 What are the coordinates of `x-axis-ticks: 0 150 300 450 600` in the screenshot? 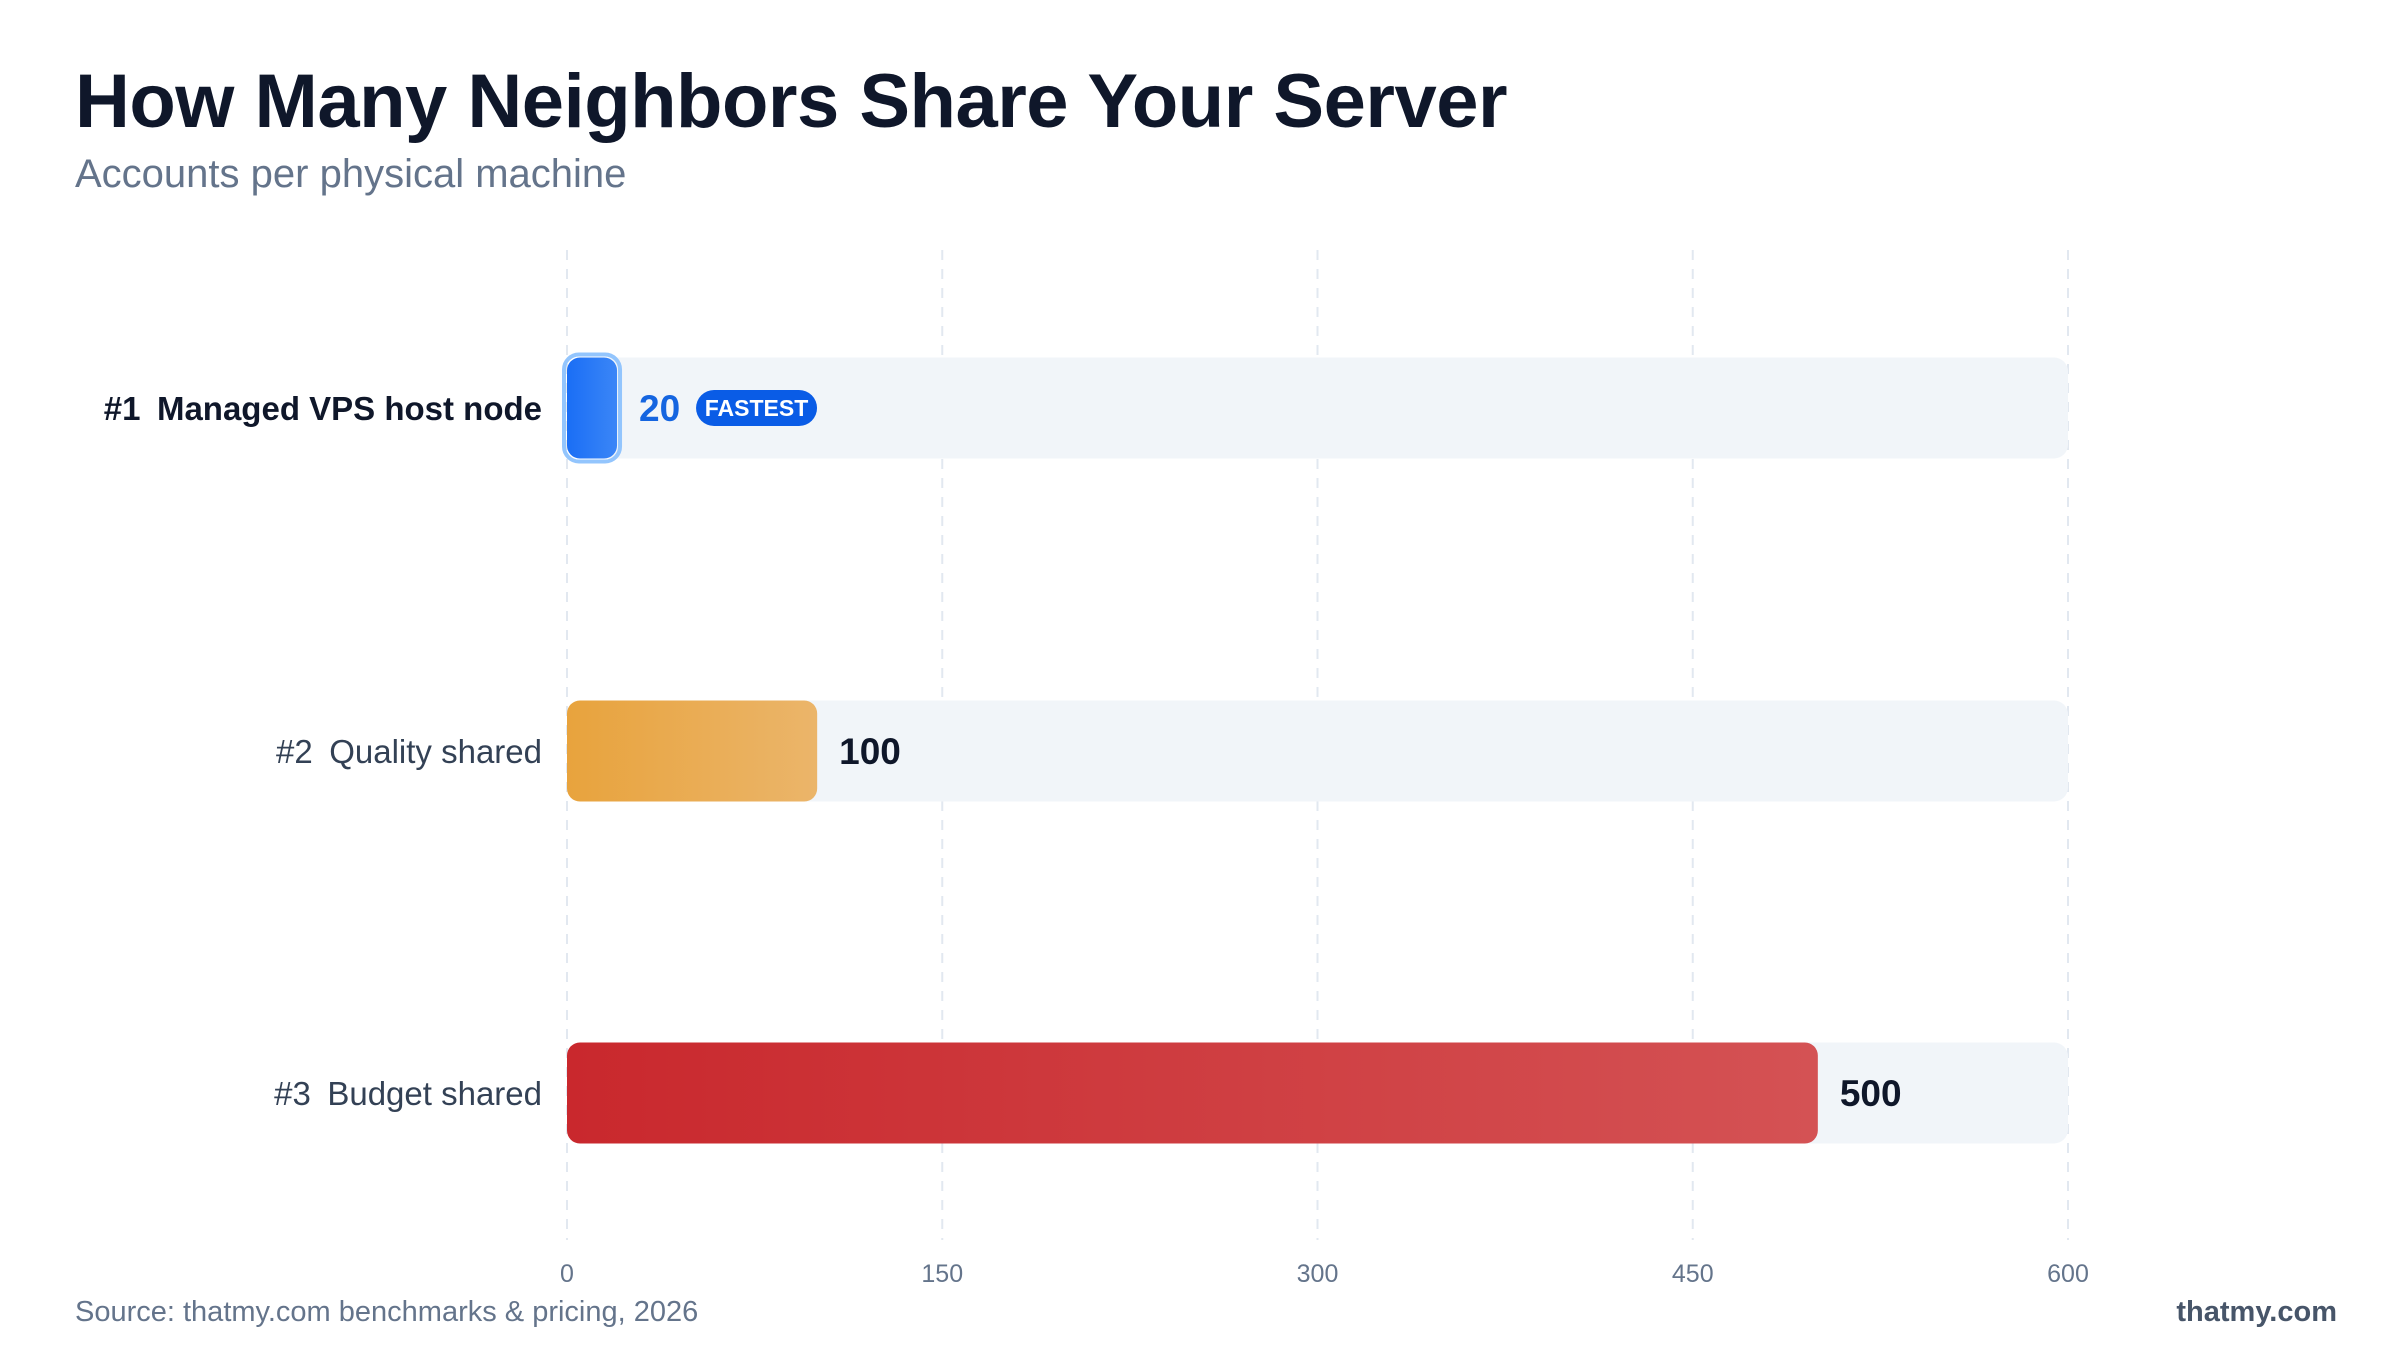 It's located at (1324, 1274).